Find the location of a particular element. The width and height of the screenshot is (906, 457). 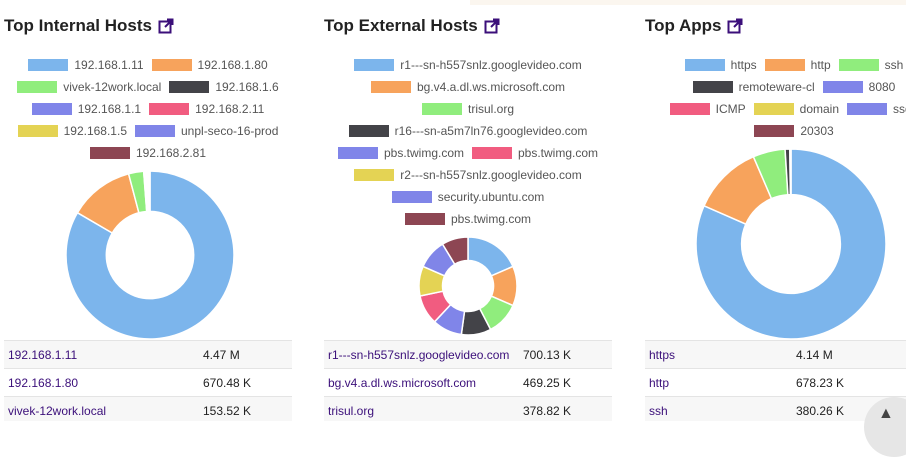

legend-label: domain is located at coordinates (819, 109).